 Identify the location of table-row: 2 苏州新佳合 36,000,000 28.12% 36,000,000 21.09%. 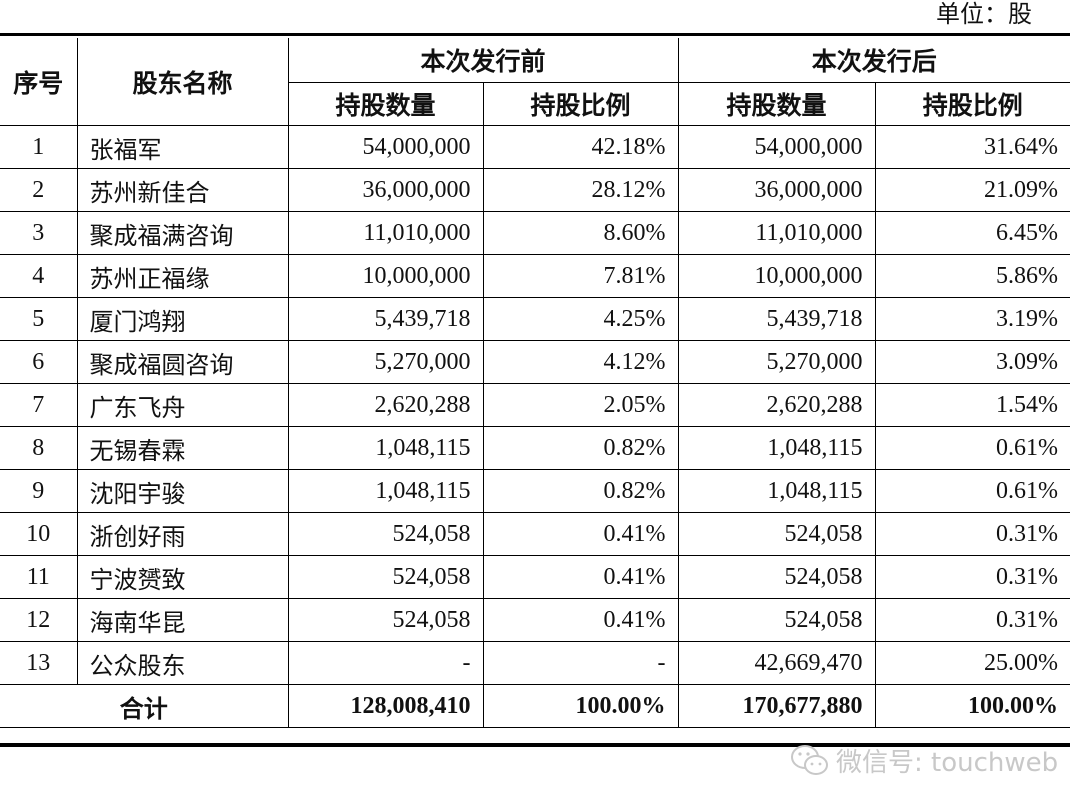
(535, 190).